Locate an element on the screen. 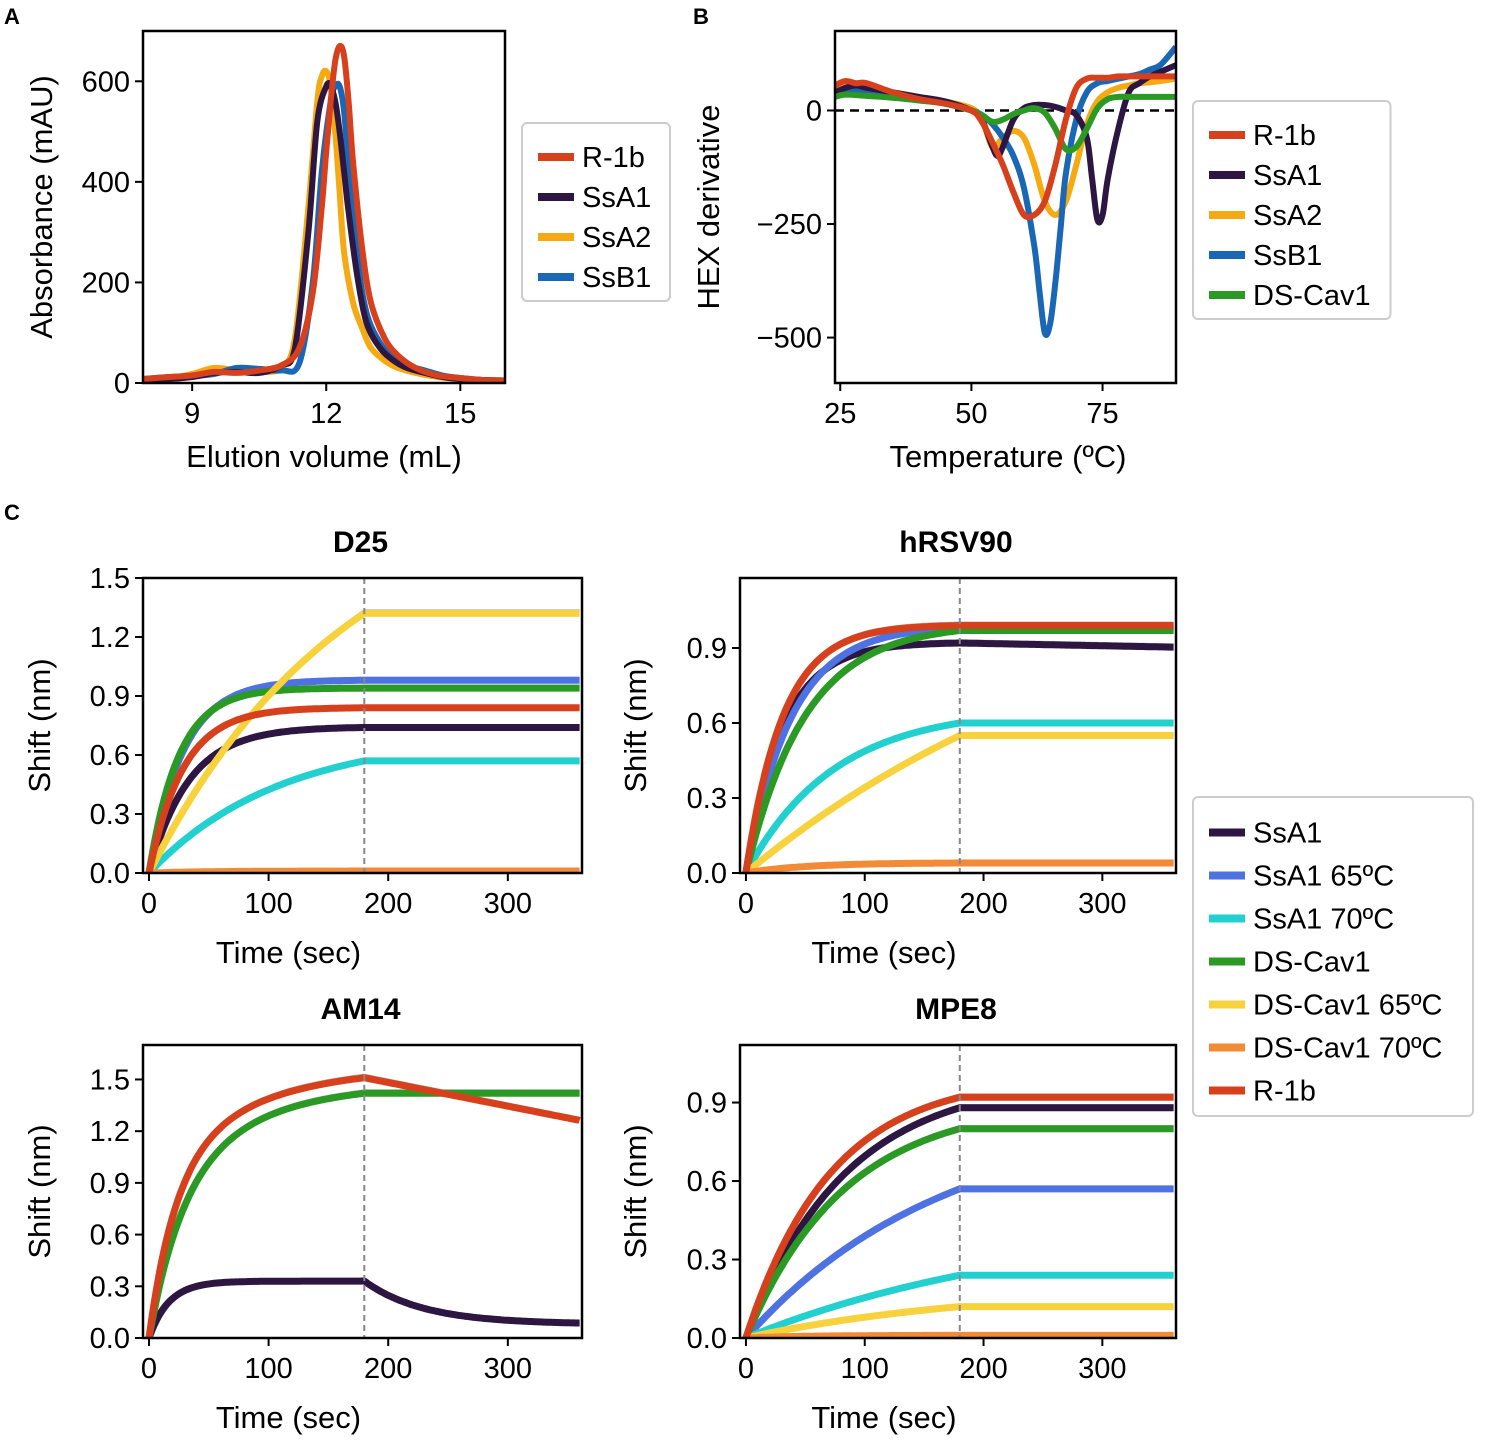 This screenshot has height=1443, width=1501. panel-letter-a: A is located at coordinates (12, 16).